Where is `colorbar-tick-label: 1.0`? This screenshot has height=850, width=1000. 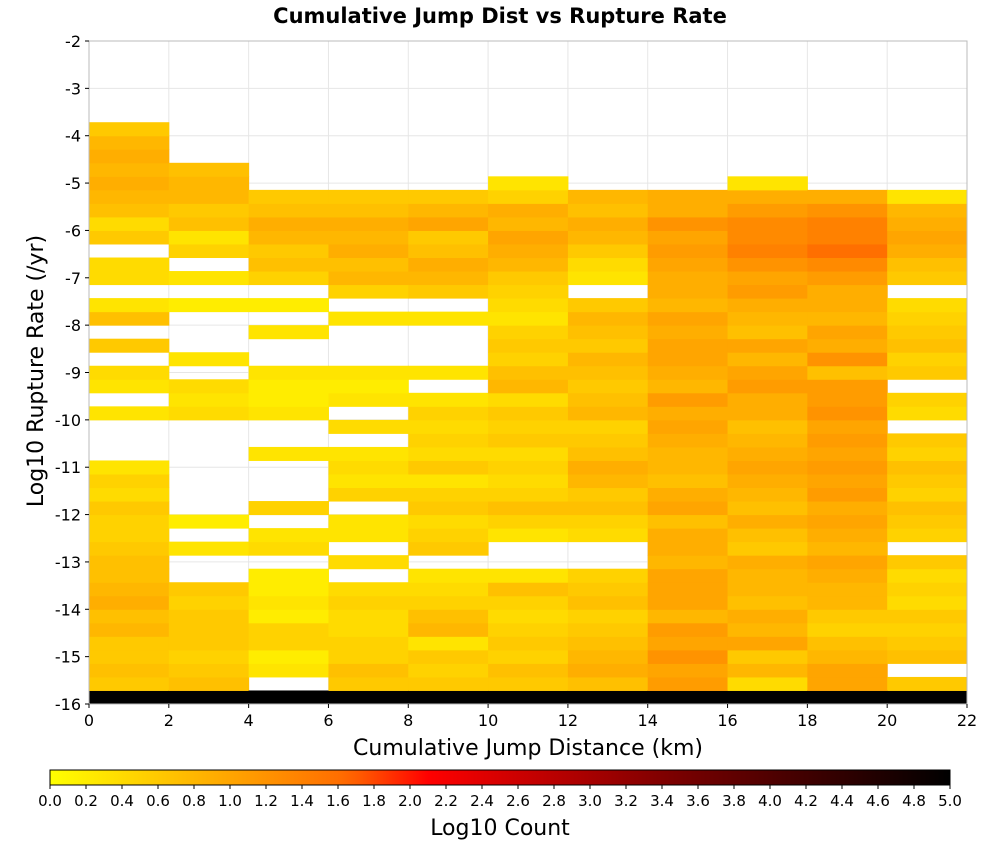
colorbar-tick-label: 1.0 is located at coordinates (230, 801).